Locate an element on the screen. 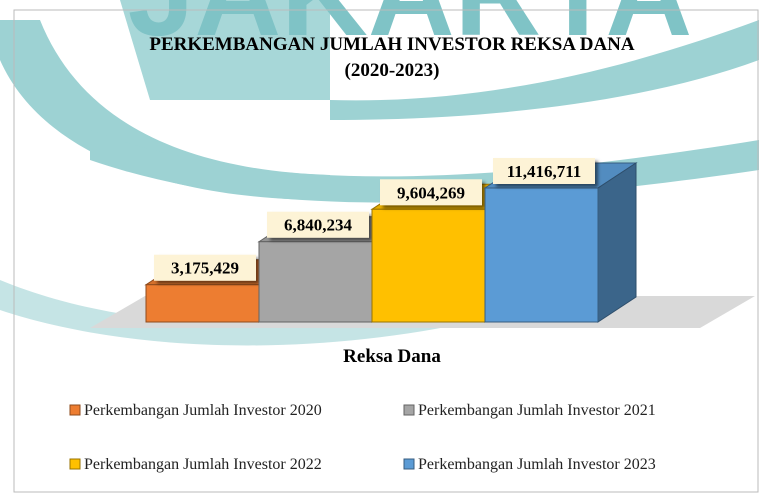  chart-title: PERKEMBANGAN JUMLAH INVESTOR REKSA DANA is located at coordinates (392, 44).